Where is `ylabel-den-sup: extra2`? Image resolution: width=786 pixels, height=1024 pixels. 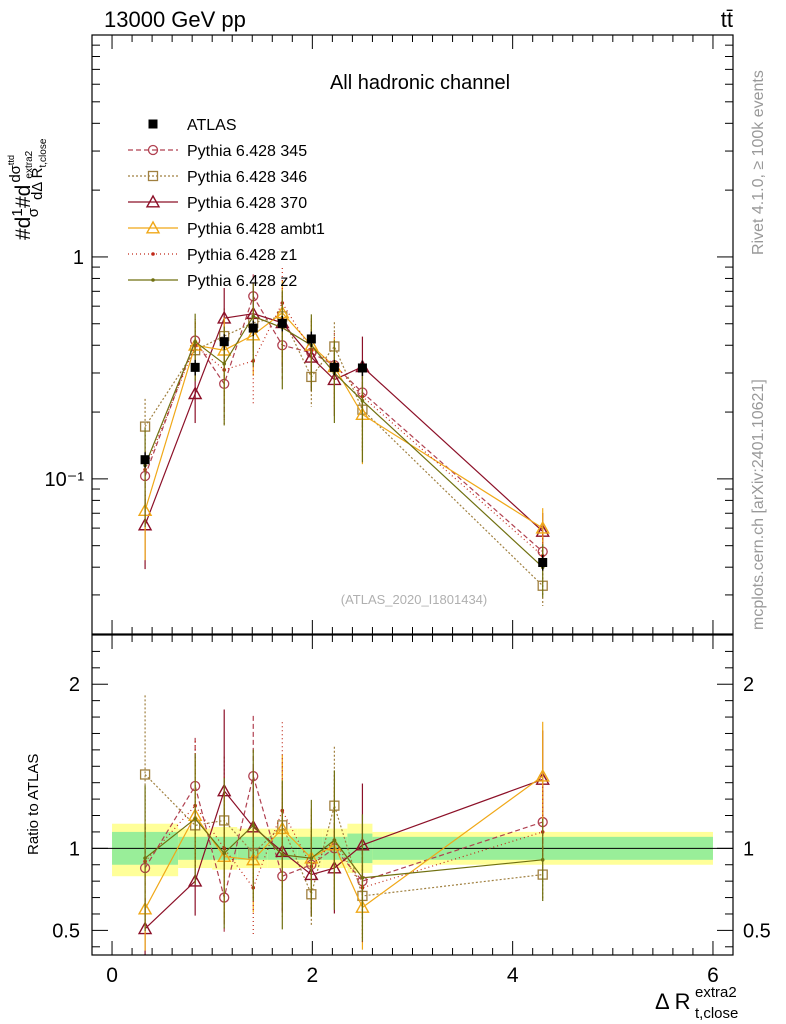
ylabel-den-sup: extra2 is located at coordinates (29, 164).